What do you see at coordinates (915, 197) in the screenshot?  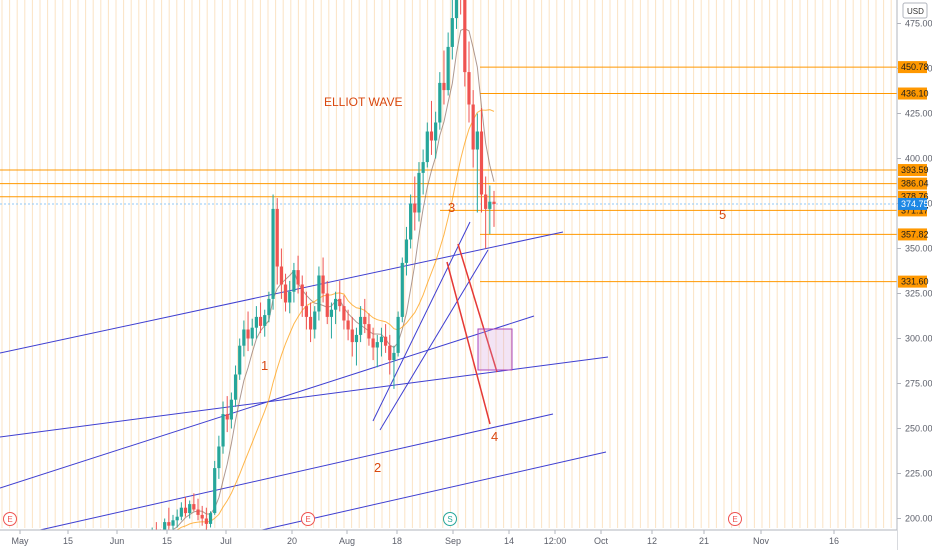 I see `price-tag-label: 378.76` at bounding box center [915, 197].